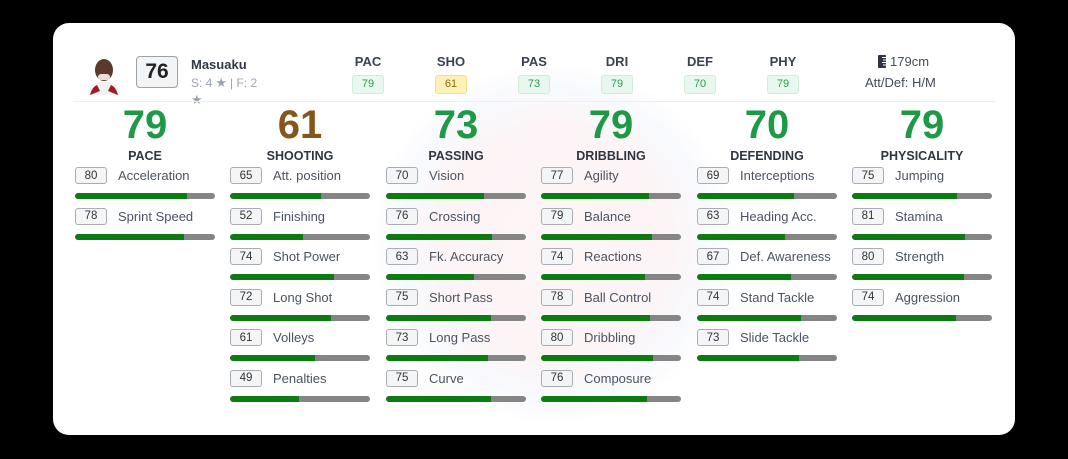  Describe the element at coordinates (456, 268) in the screenshot. I see `stat-row: 63 Fk. Accuracy` at that location.